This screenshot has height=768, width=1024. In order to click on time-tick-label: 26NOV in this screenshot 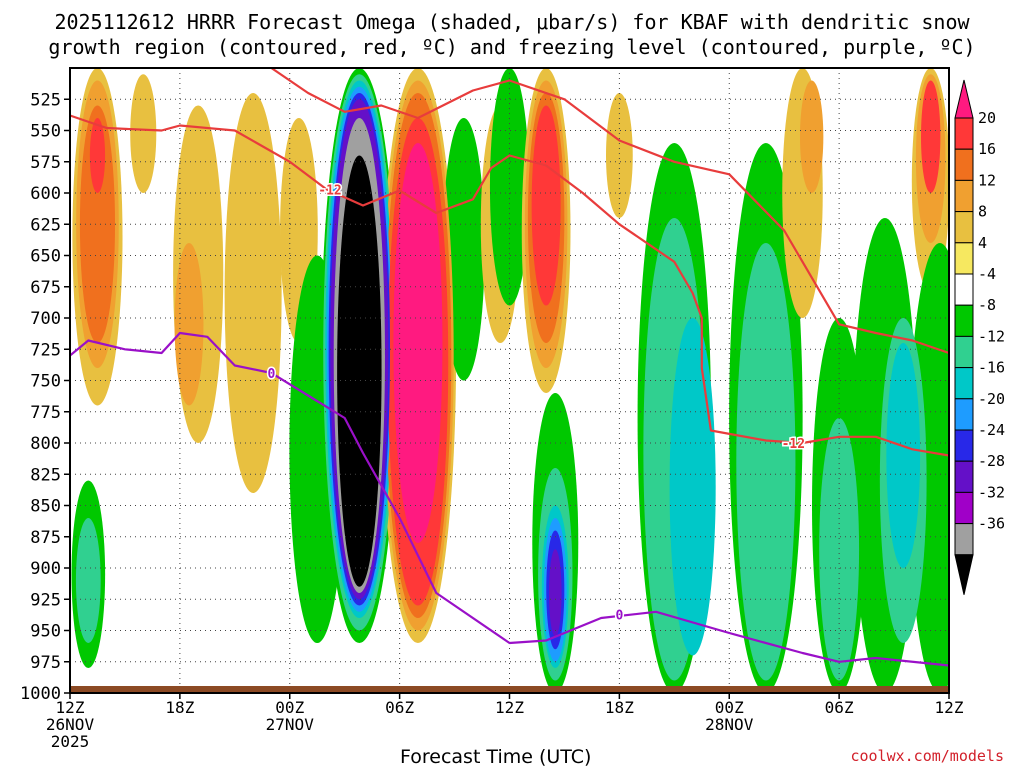, I will do `click(70, 724)`.